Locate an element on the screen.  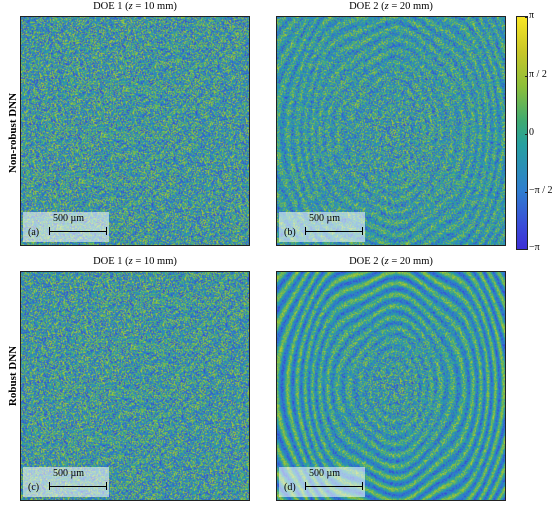
row-label-non-robust: Non-robust DNN is located at coordinates (13, 133).